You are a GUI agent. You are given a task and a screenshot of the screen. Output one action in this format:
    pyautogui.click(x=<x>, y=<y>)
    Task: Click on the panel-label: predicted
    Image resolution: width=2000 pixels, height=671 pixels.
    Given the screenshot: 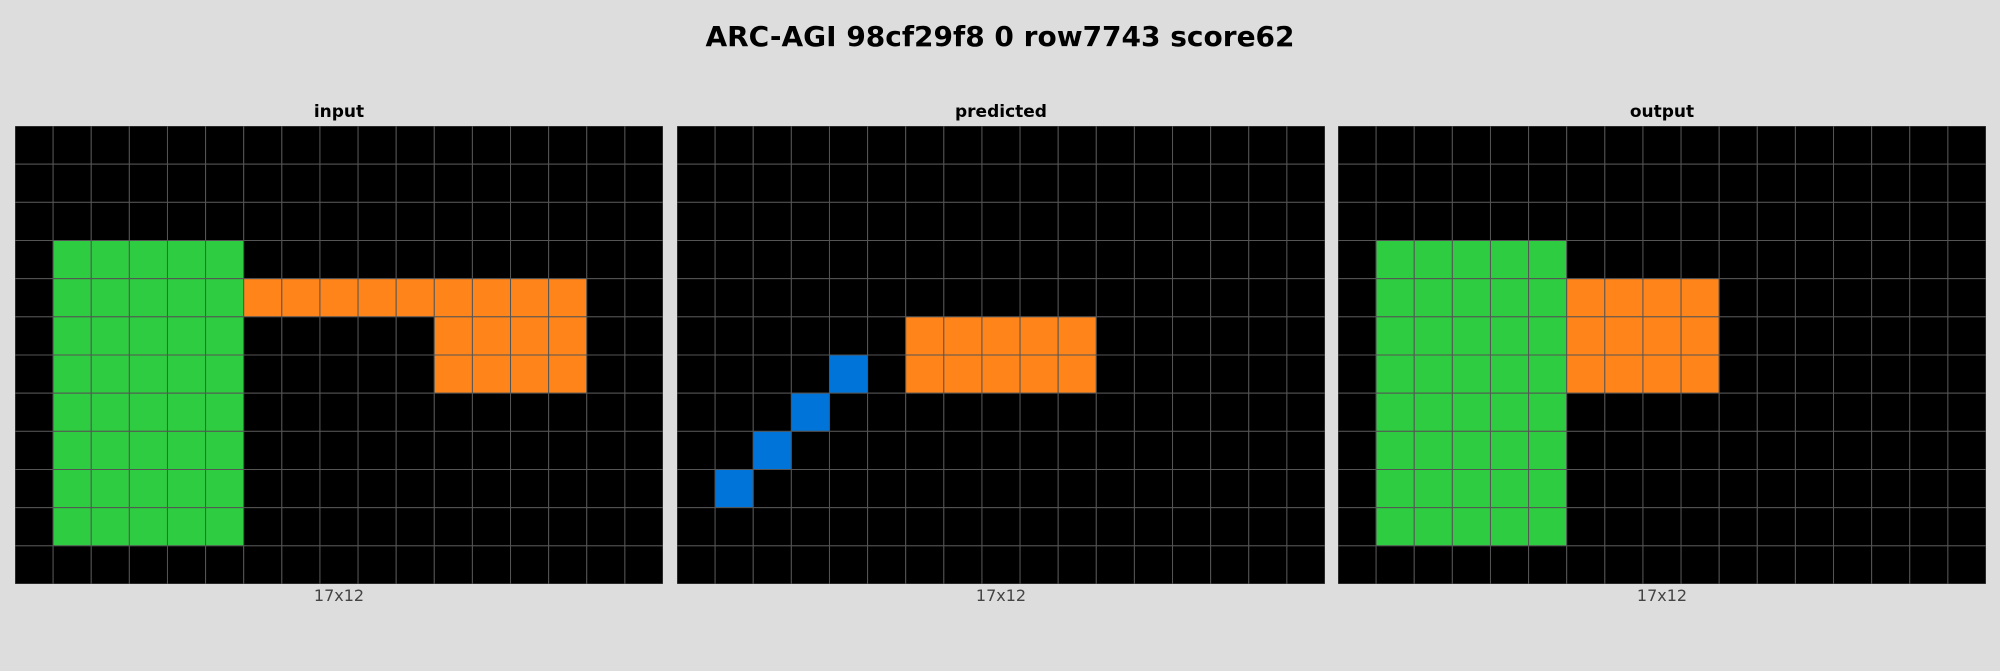 What is the action you would take?
    pyautogui.click(x=1001, y=112)
    